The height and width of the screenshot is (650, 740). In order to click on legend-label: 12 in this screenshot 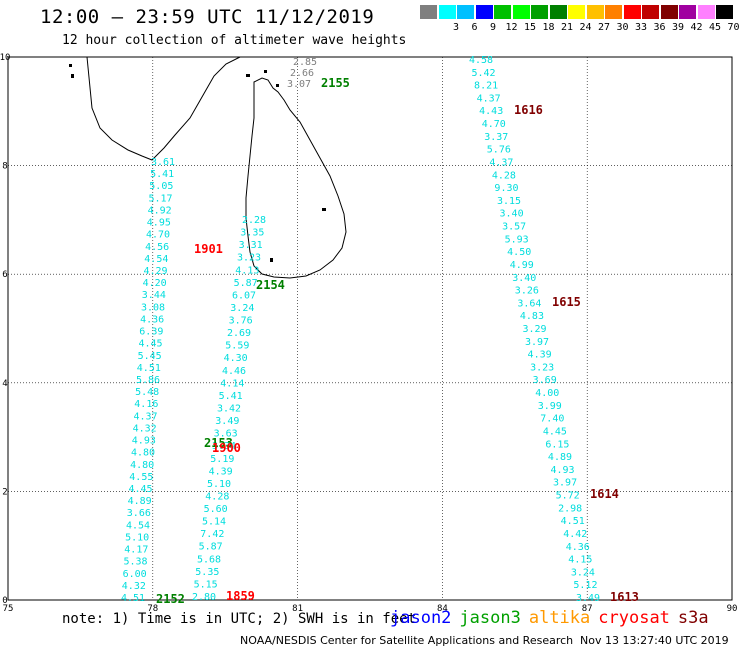, I will do `click(511, 27)`.